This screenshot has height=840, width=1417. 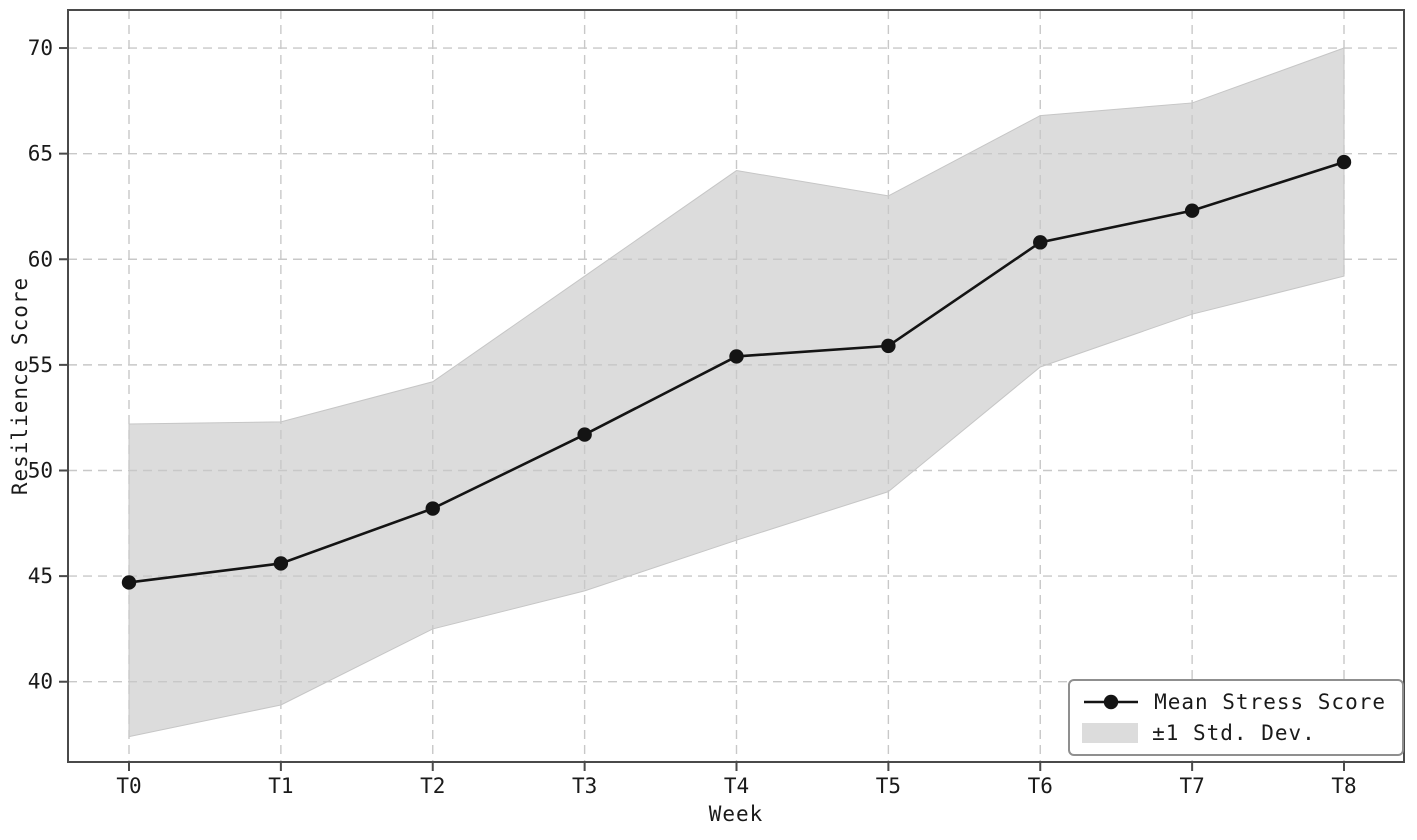 I want to click on x-tick-label: T0, so click(x=128, y=786).